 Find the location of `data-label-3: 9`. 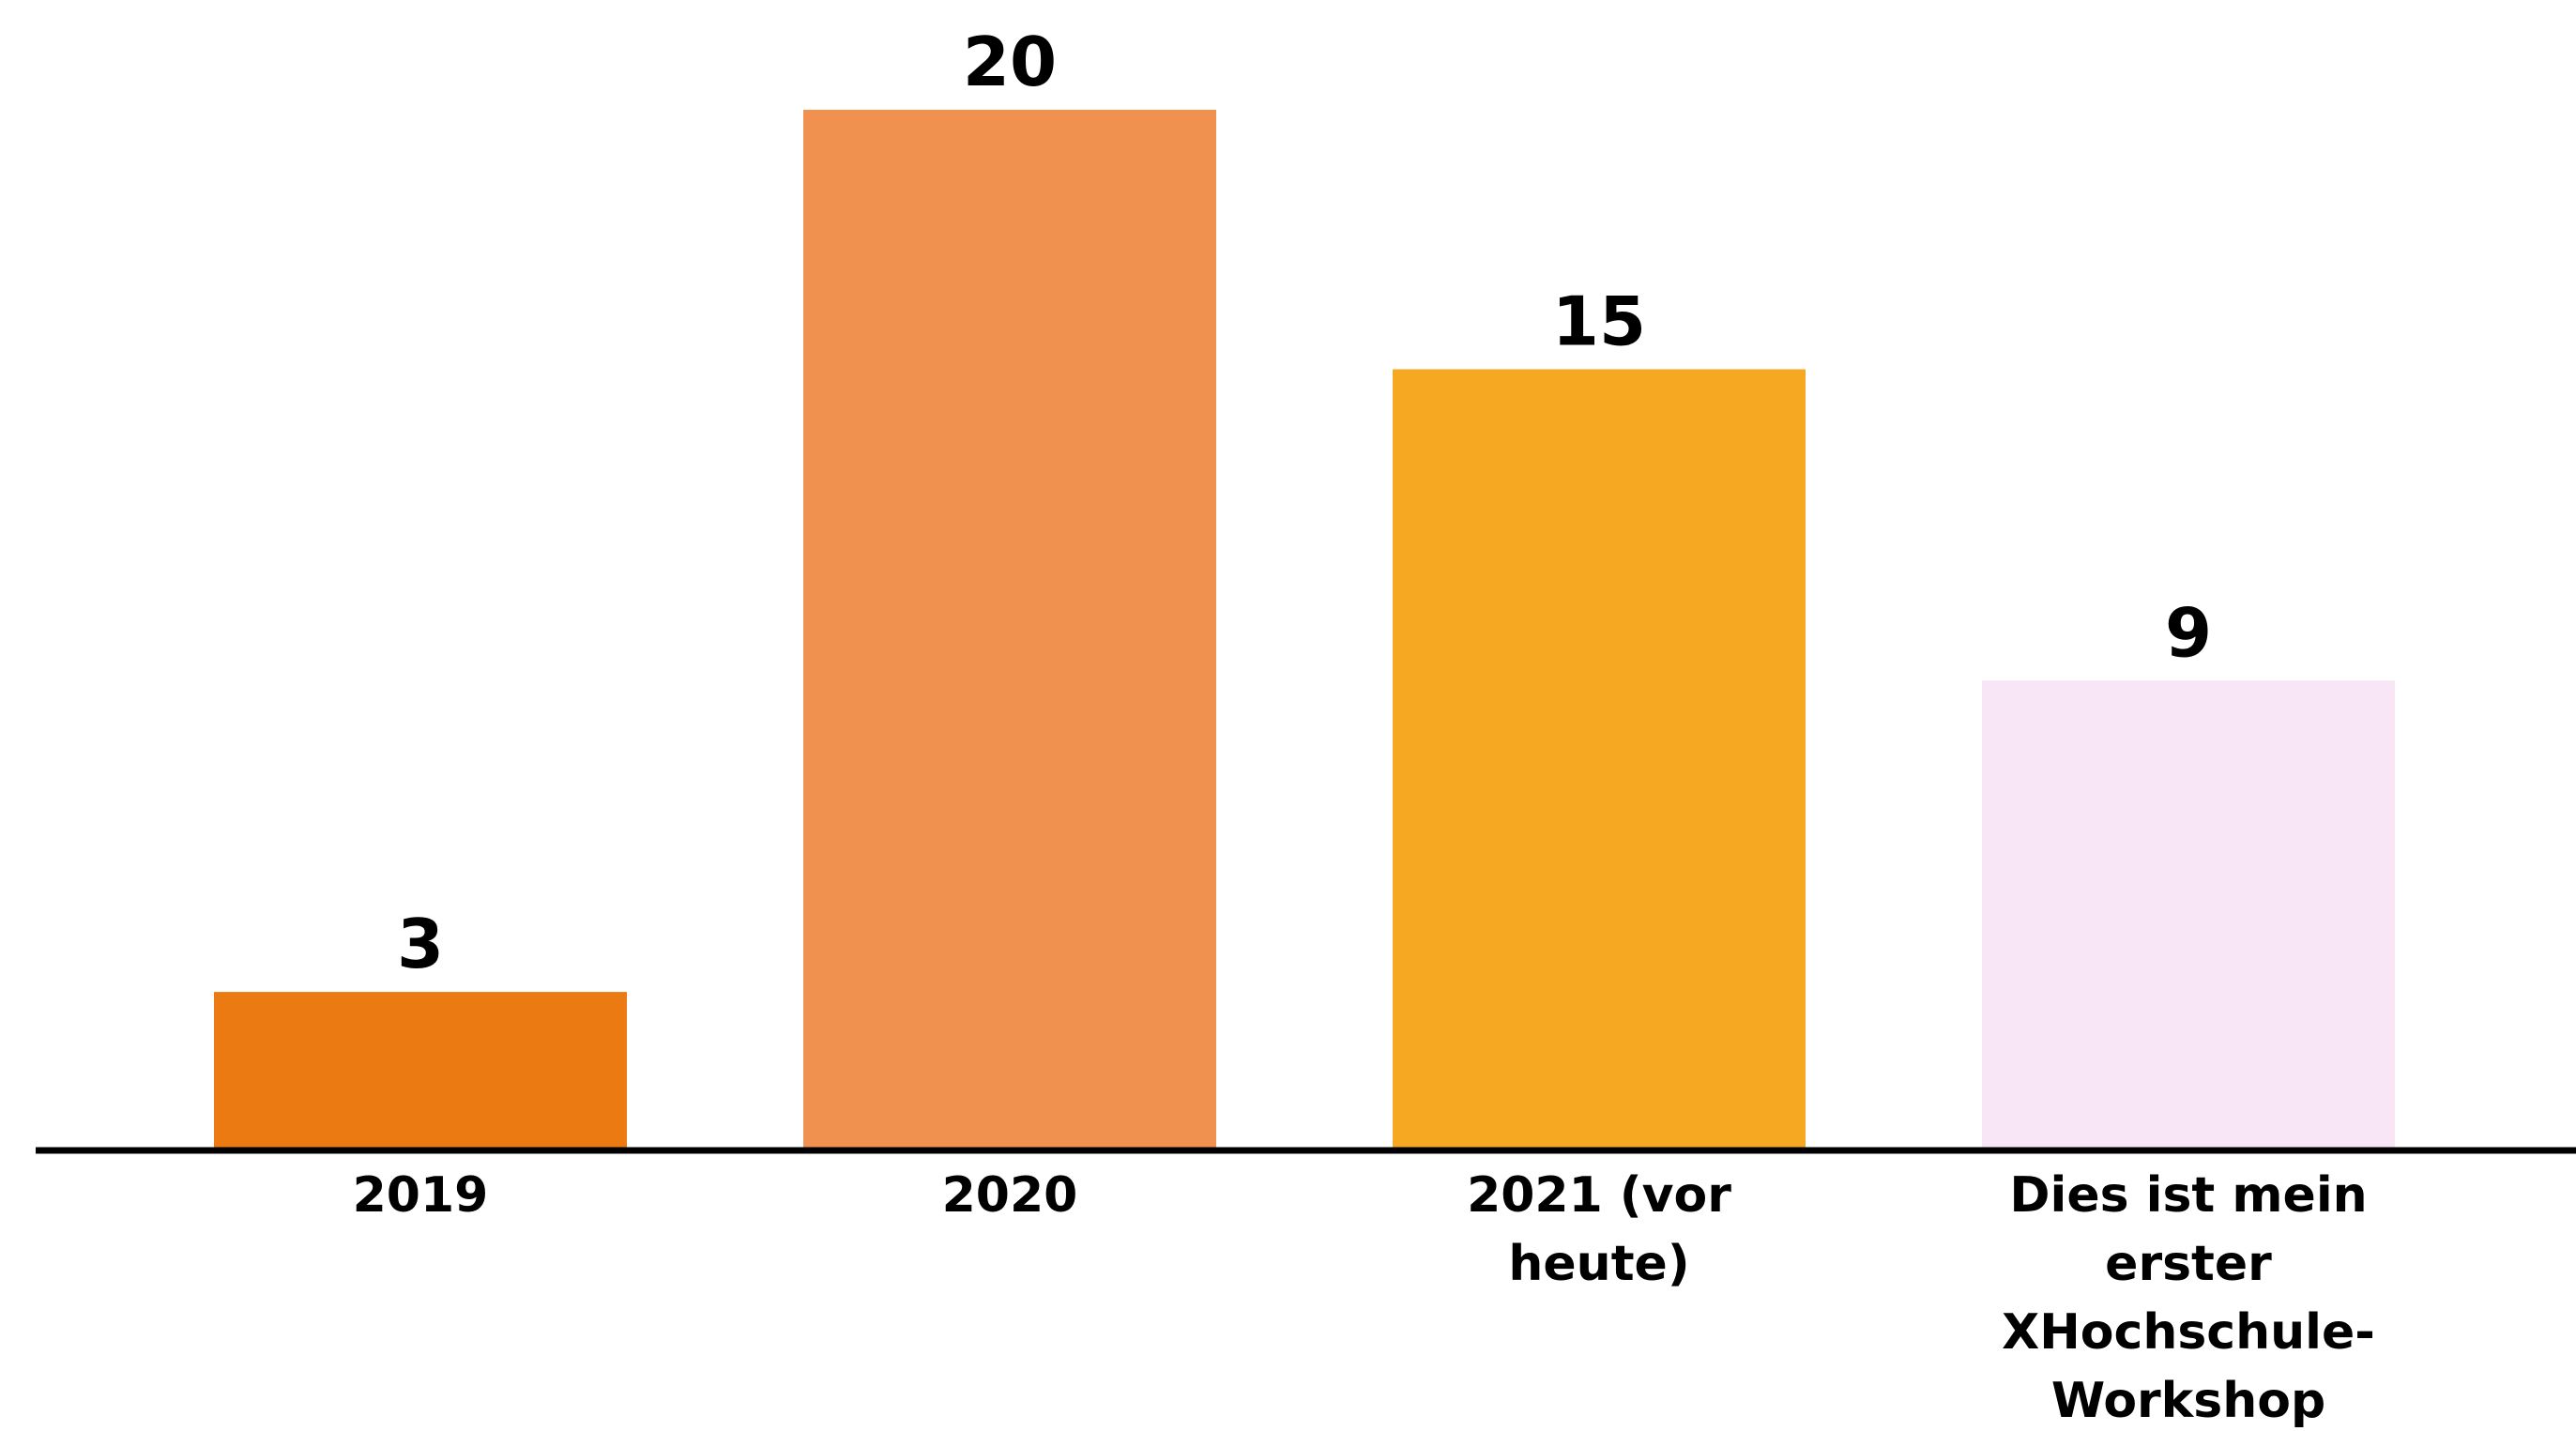

data-label-3: 9 is located at coordinates (2188, 632).